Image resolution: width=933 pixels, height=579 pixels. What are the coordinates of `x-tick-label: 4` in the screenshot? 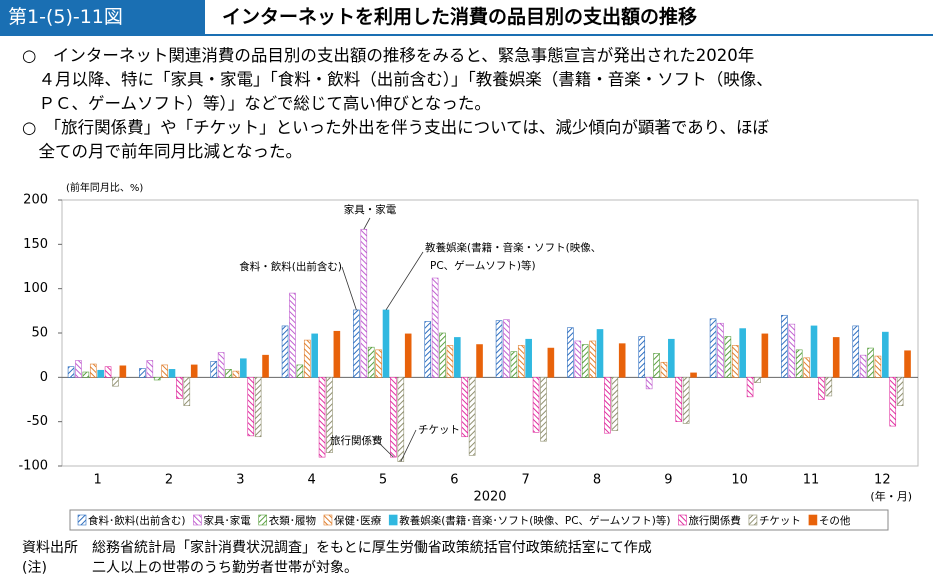 It's located at (312, 480).